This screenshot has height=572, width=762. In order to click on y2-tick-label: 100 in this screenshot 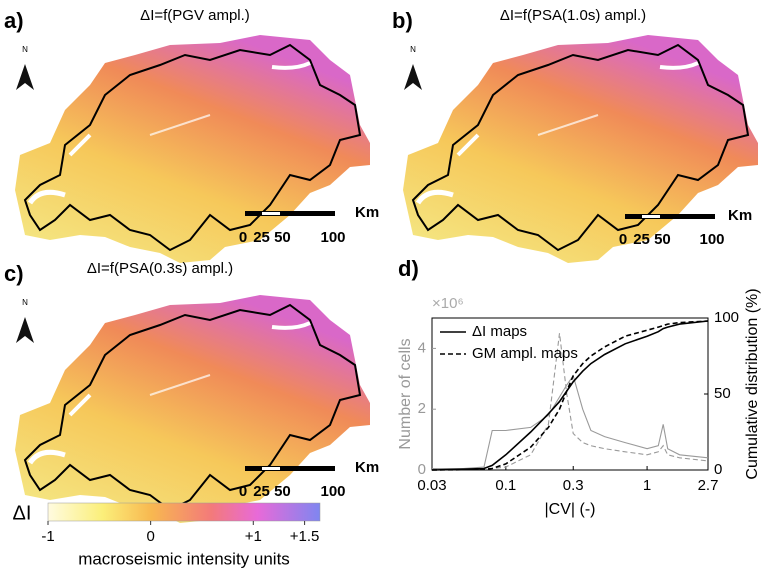, I will do `click(726, 317)`.